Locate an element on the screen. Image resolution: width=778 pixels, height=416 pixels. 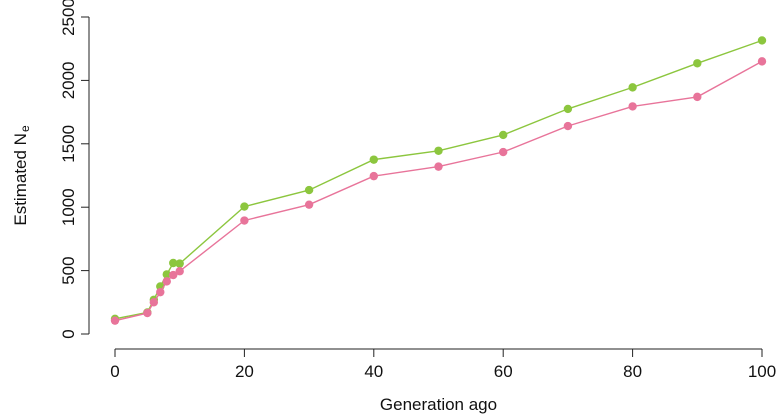
x-tick-label: 40 is located at coordinates (373, 371).